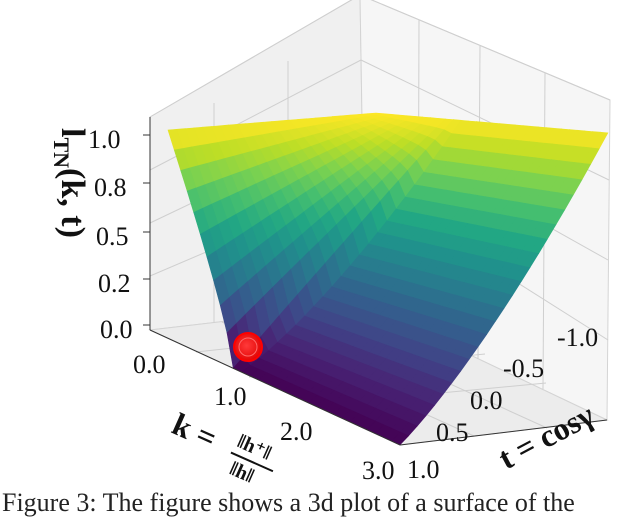  What do you see at coordinates (378, 470) in the screenshot?
I see `k-tick-label-3: 3.0` at bounding box center [378, 470].